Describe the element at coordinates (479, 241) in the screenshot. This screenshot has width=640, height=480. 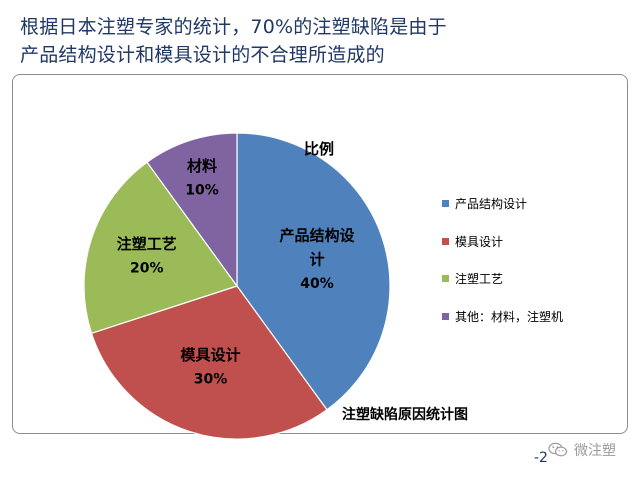
I see `legend-label: 模具设计` at that location.